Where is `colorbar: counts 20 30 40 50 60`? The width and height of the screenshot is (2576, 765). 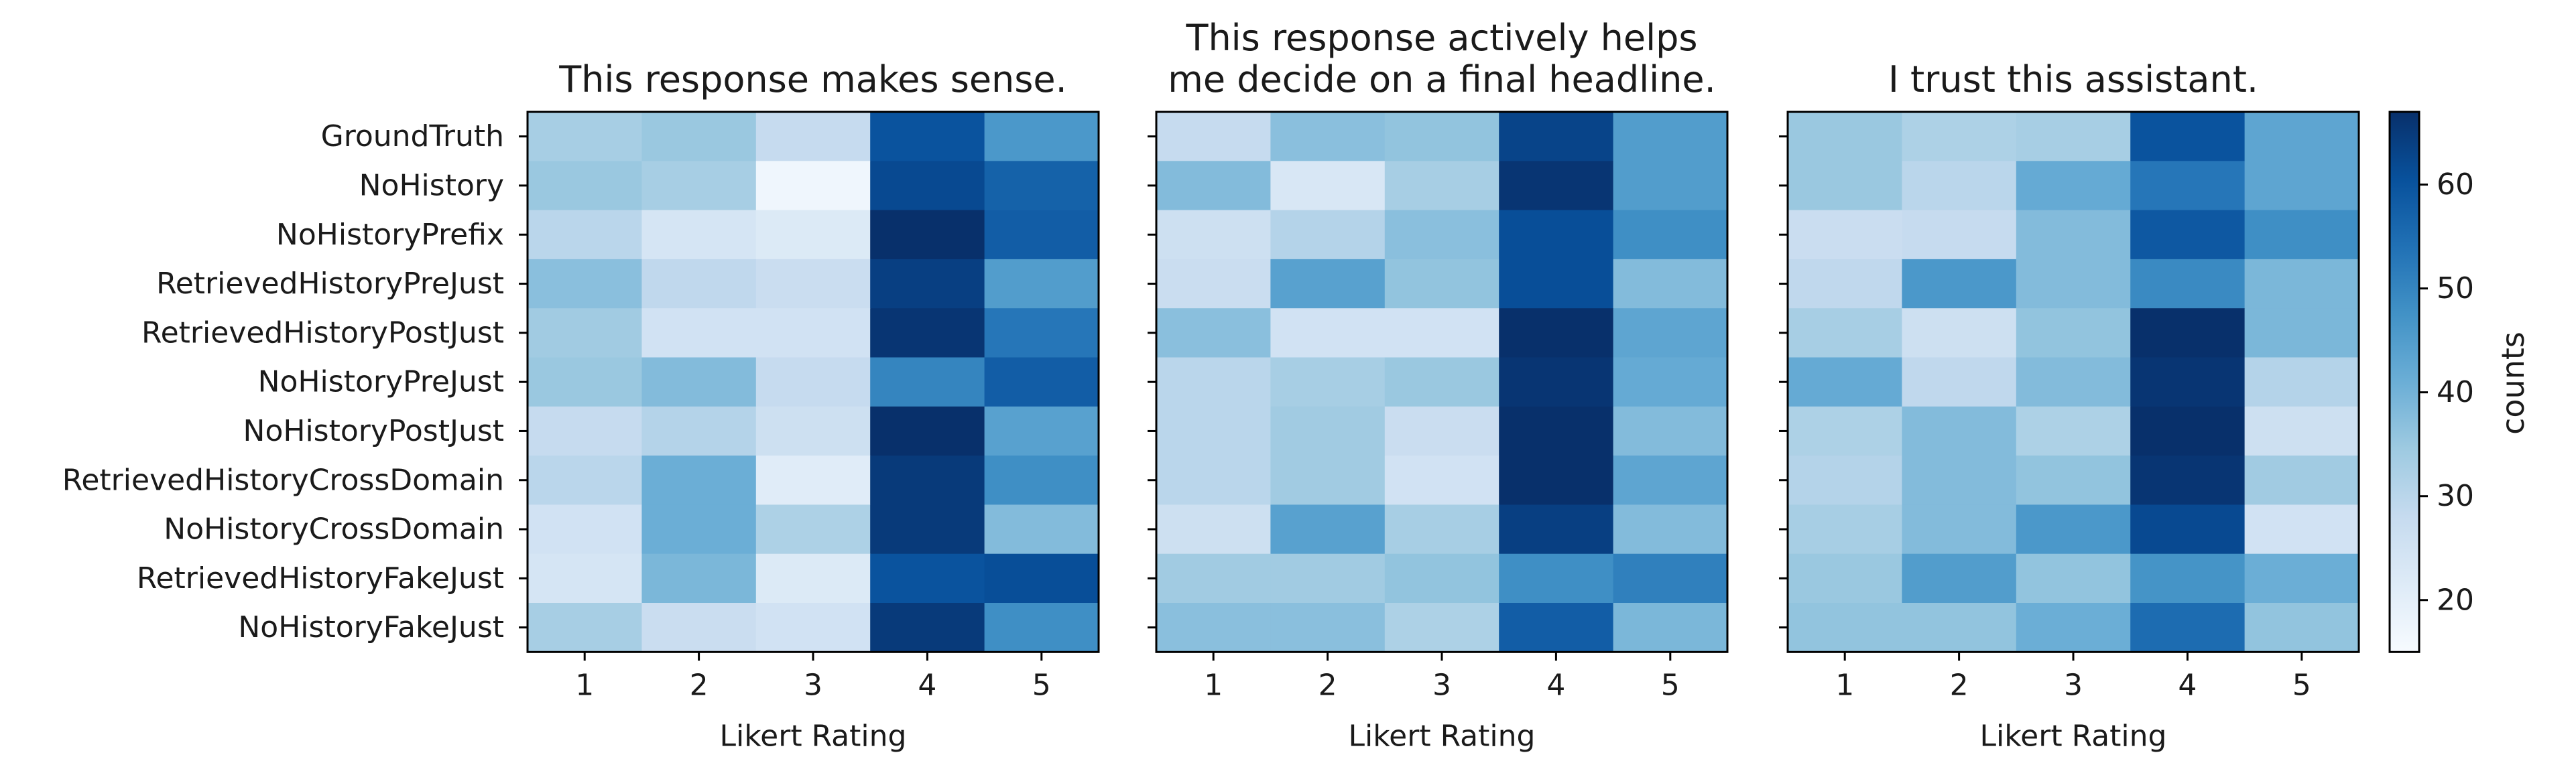
colorbar: counts 20 30 40 50 60 is located at coordinates (2459, 382).